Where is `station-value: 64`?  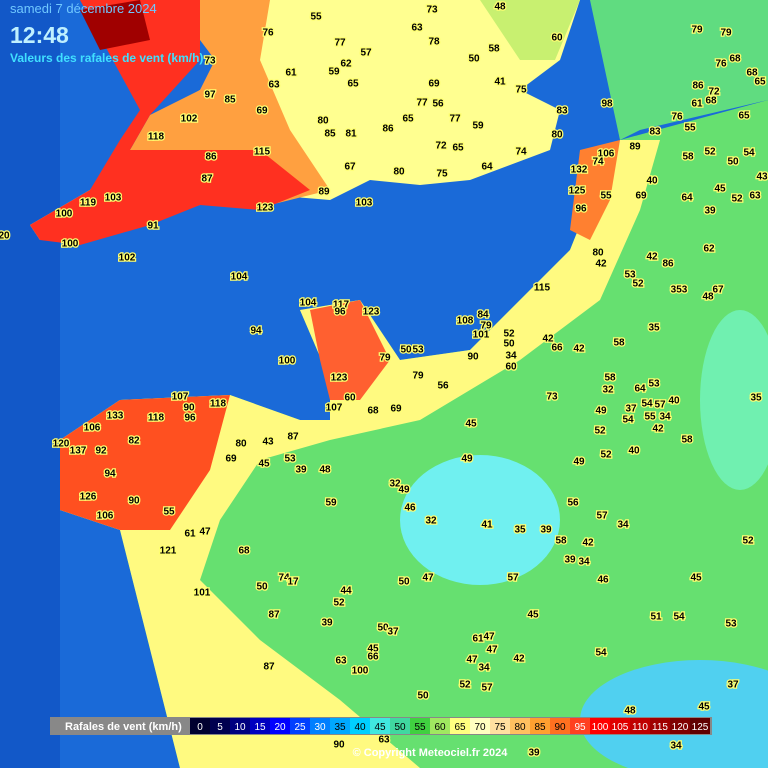 station-value: 64 is located at coordinates (487, 167).